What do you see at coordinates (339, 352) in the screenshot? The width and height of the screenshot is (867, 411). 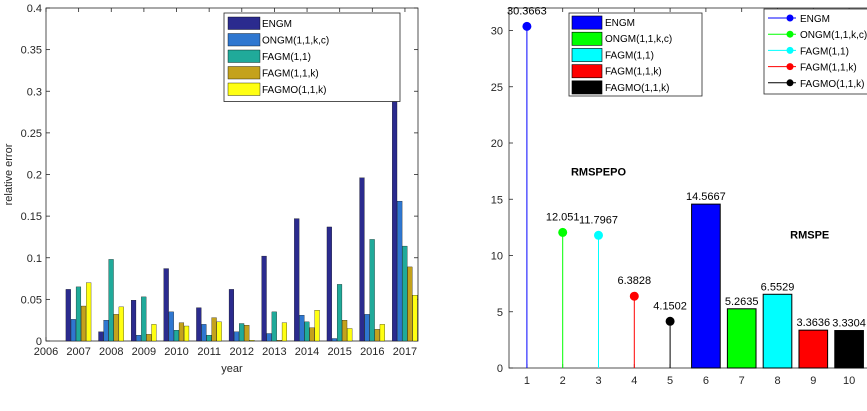 I see `left-x-tick-label: 2015` at bounding box center [339, 352].